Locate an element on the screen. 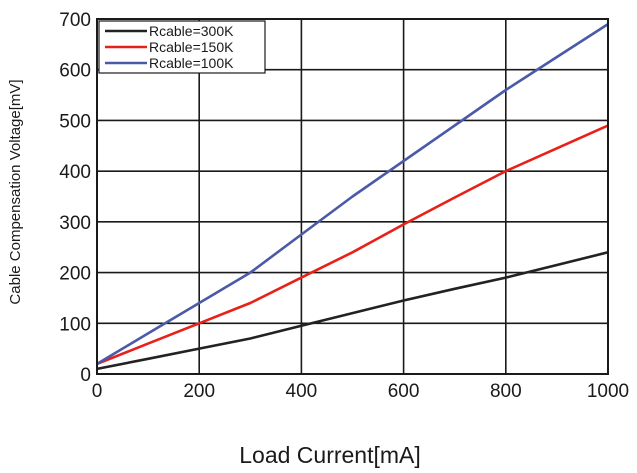  x-tick-labels: 0 200 400 600 800 1000 is located at coordinates (360, 391).